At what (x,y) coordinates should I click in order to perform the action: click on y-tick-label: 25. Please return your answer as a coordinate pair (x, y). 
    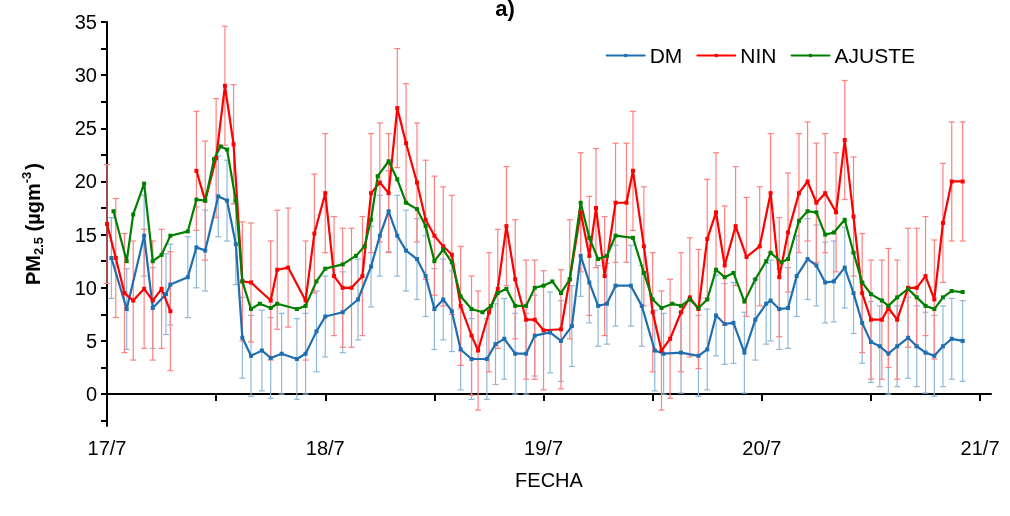
    Looking at the image, I should click on (85, 128).